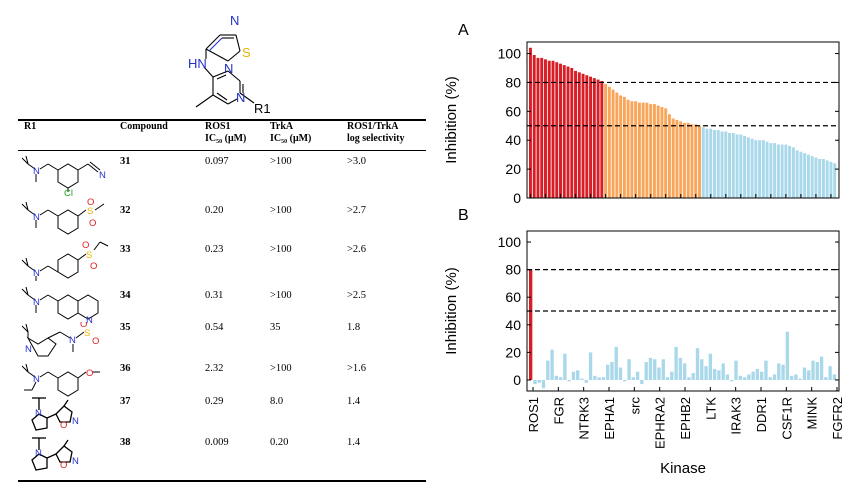 This screenshot has width=865, height=501. Describe the element at coordinates (125, 210) in the screenshot. I see `compound-number: 32` at that location.